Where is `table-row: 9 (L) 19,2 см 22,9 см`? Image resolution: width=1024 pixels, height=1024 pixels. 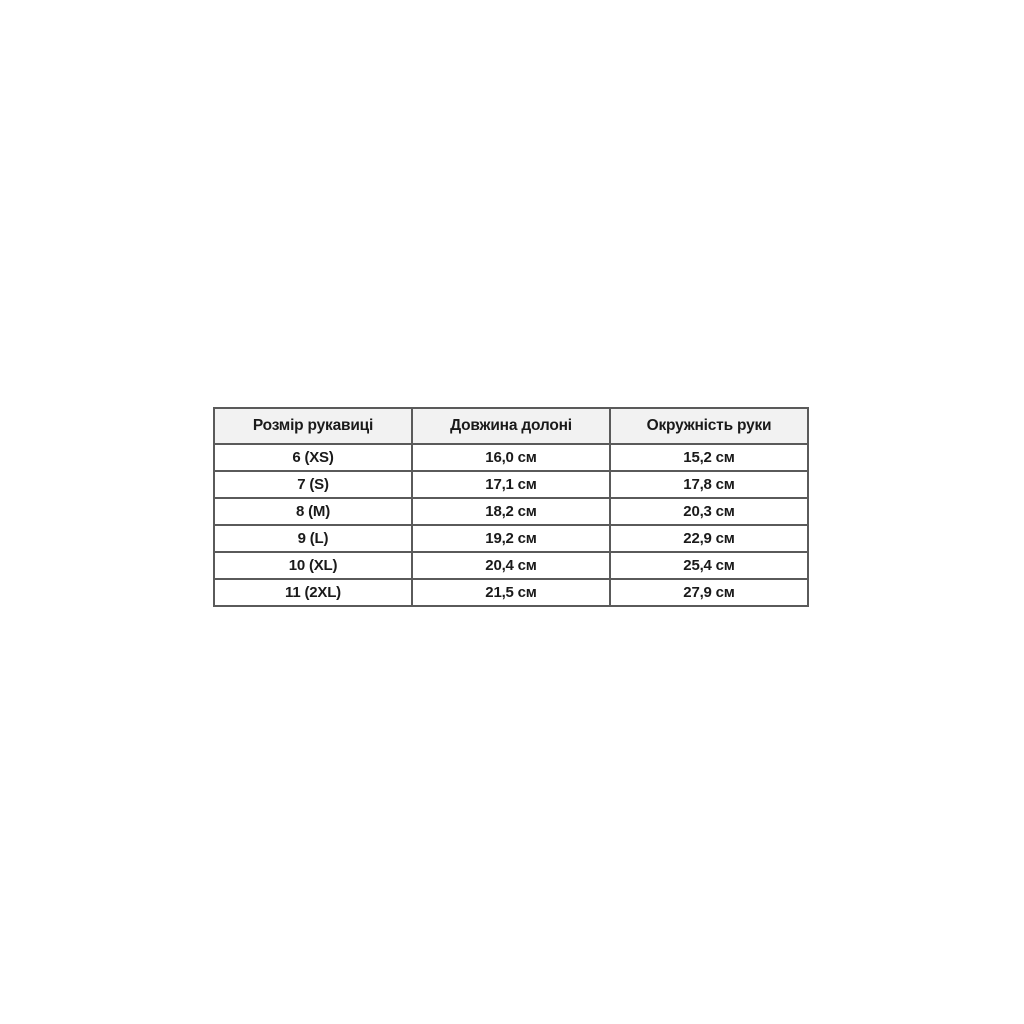
table-row: 9 (L) 19,2 см 22,9 см is located at coordinates (511, 538).